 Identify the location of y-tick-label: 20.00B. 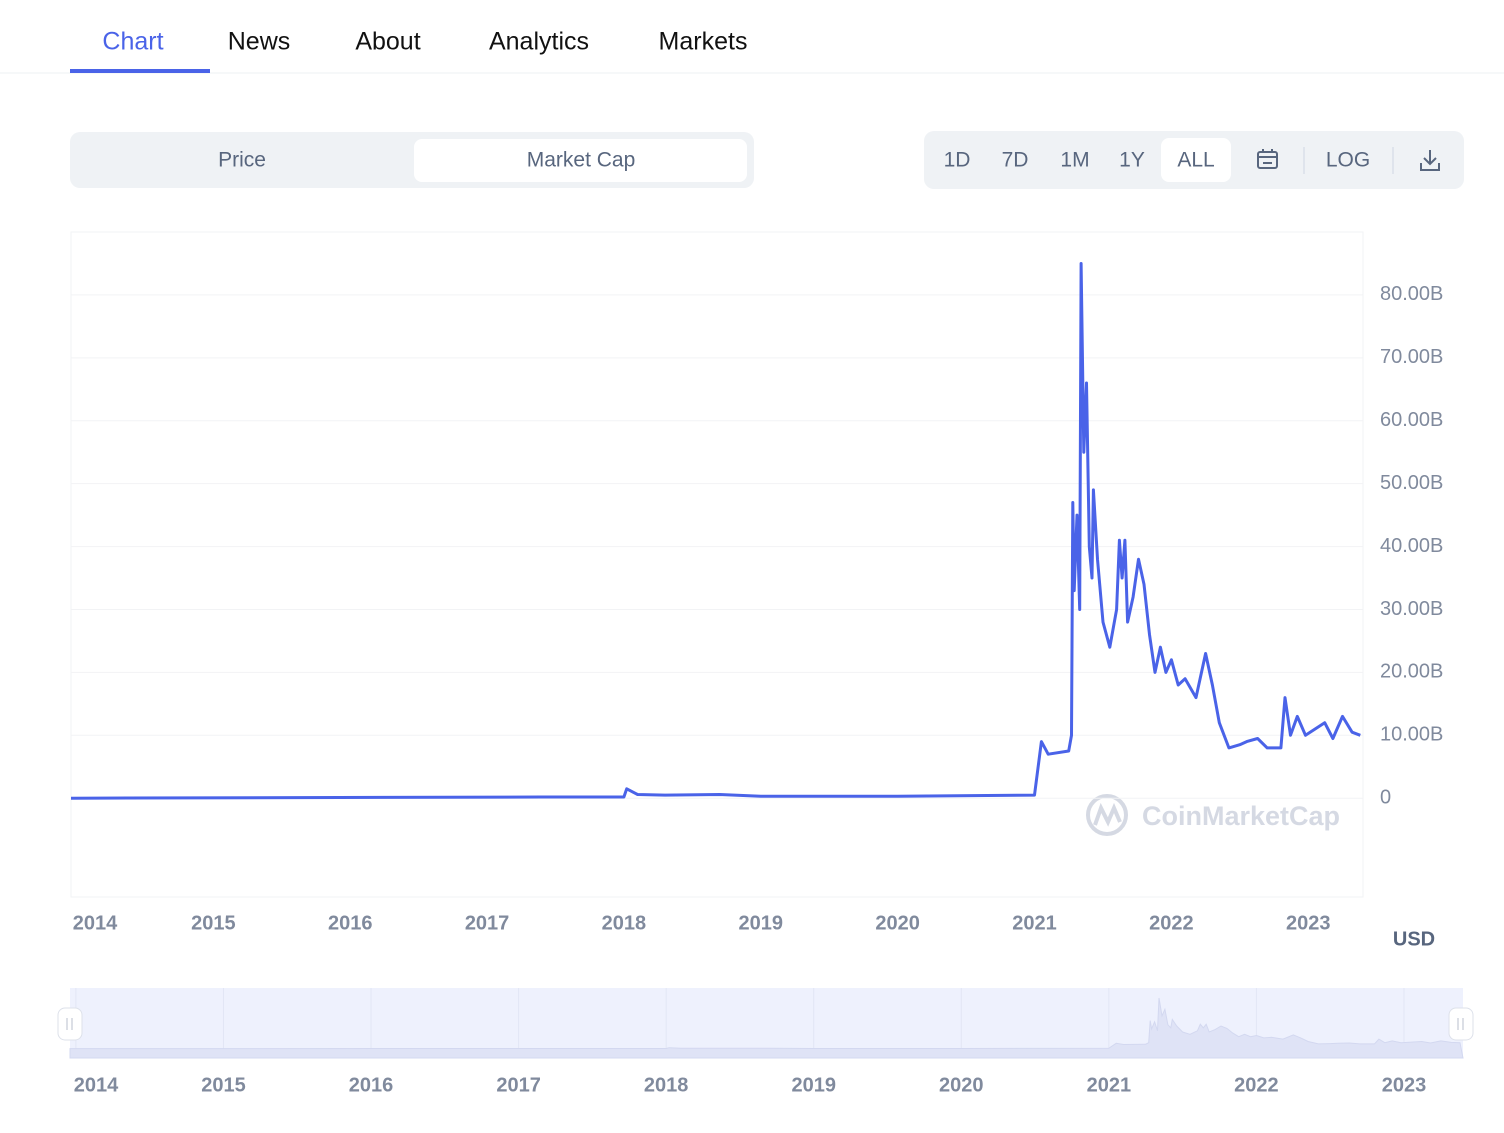
(1411, 672).